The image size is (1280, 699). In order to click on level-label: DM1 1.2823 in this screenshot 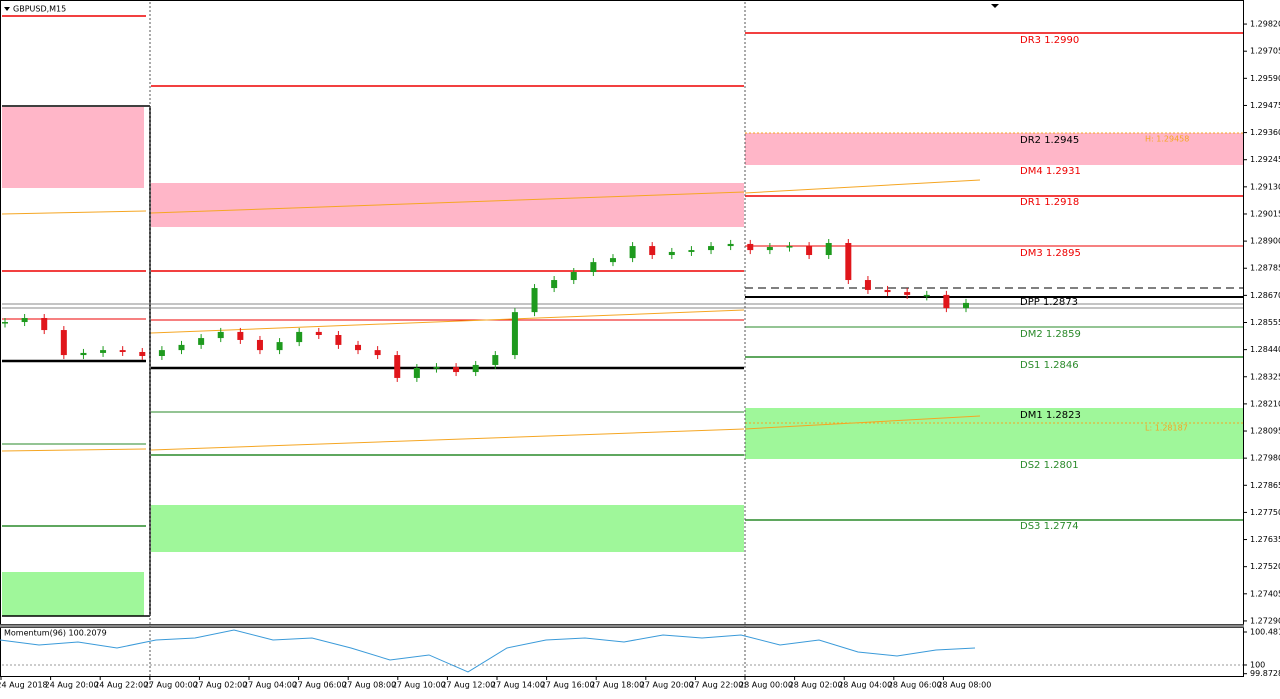, I will do `click(1050, 415)`.